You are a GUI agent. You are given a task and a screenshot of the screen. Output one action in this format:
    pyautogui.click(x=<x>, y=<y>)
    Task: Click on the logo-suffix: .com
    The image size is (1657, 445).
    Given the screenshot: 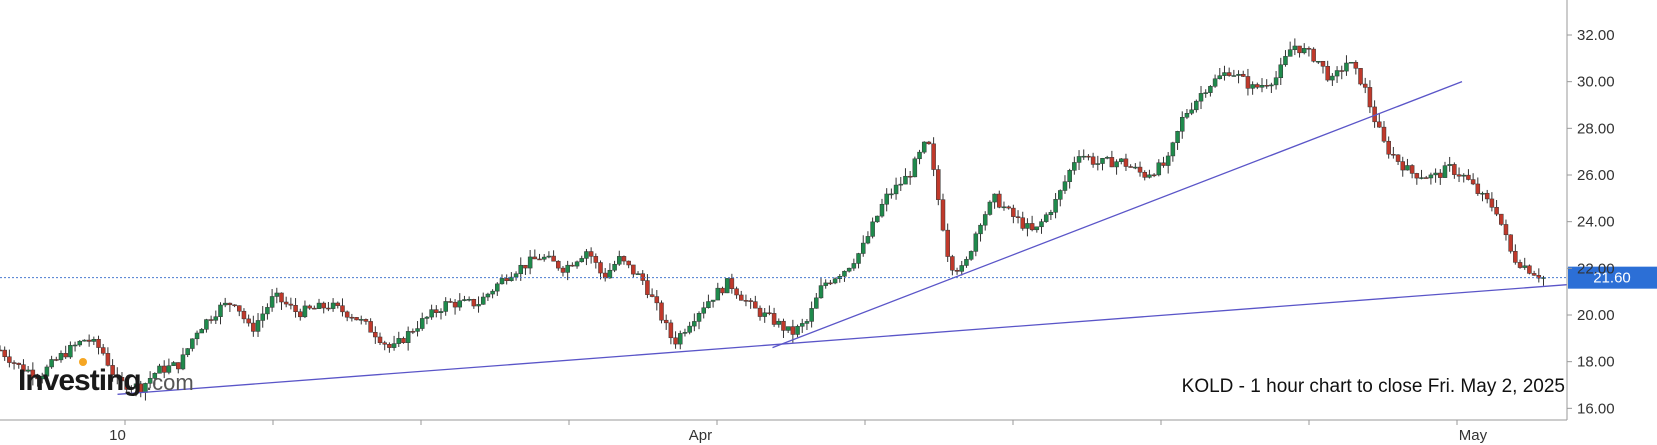 What is the action you would take?
    pyautogui.click(x=170, y=382)
    